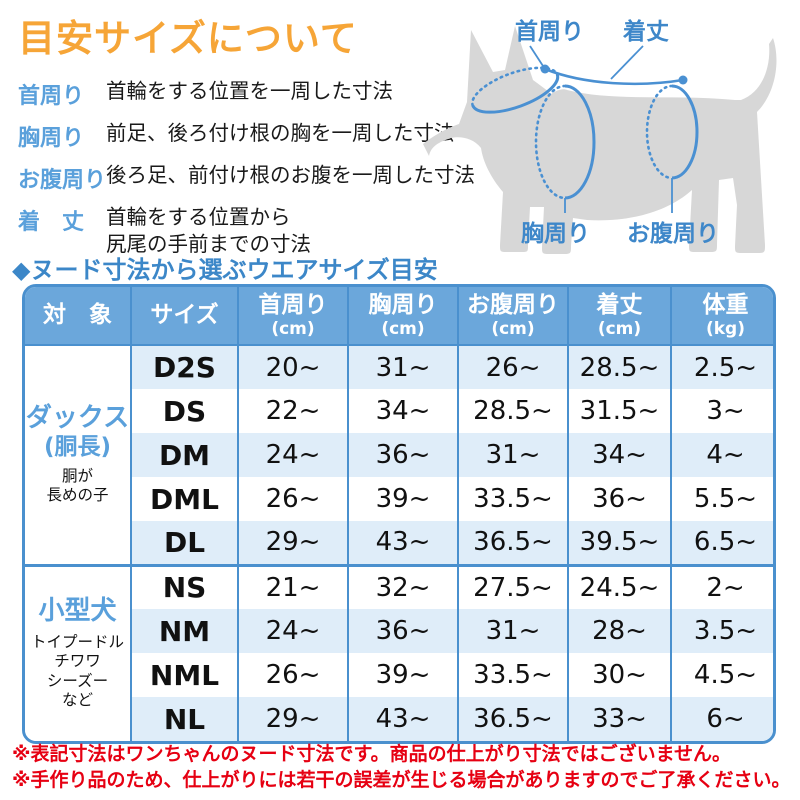 The width and height of the screenshot is (800, 800). What do you see at coordinates (184, 367) in the screenshot?
I see `size-cell: D2S` at bounding box center [184, 367].